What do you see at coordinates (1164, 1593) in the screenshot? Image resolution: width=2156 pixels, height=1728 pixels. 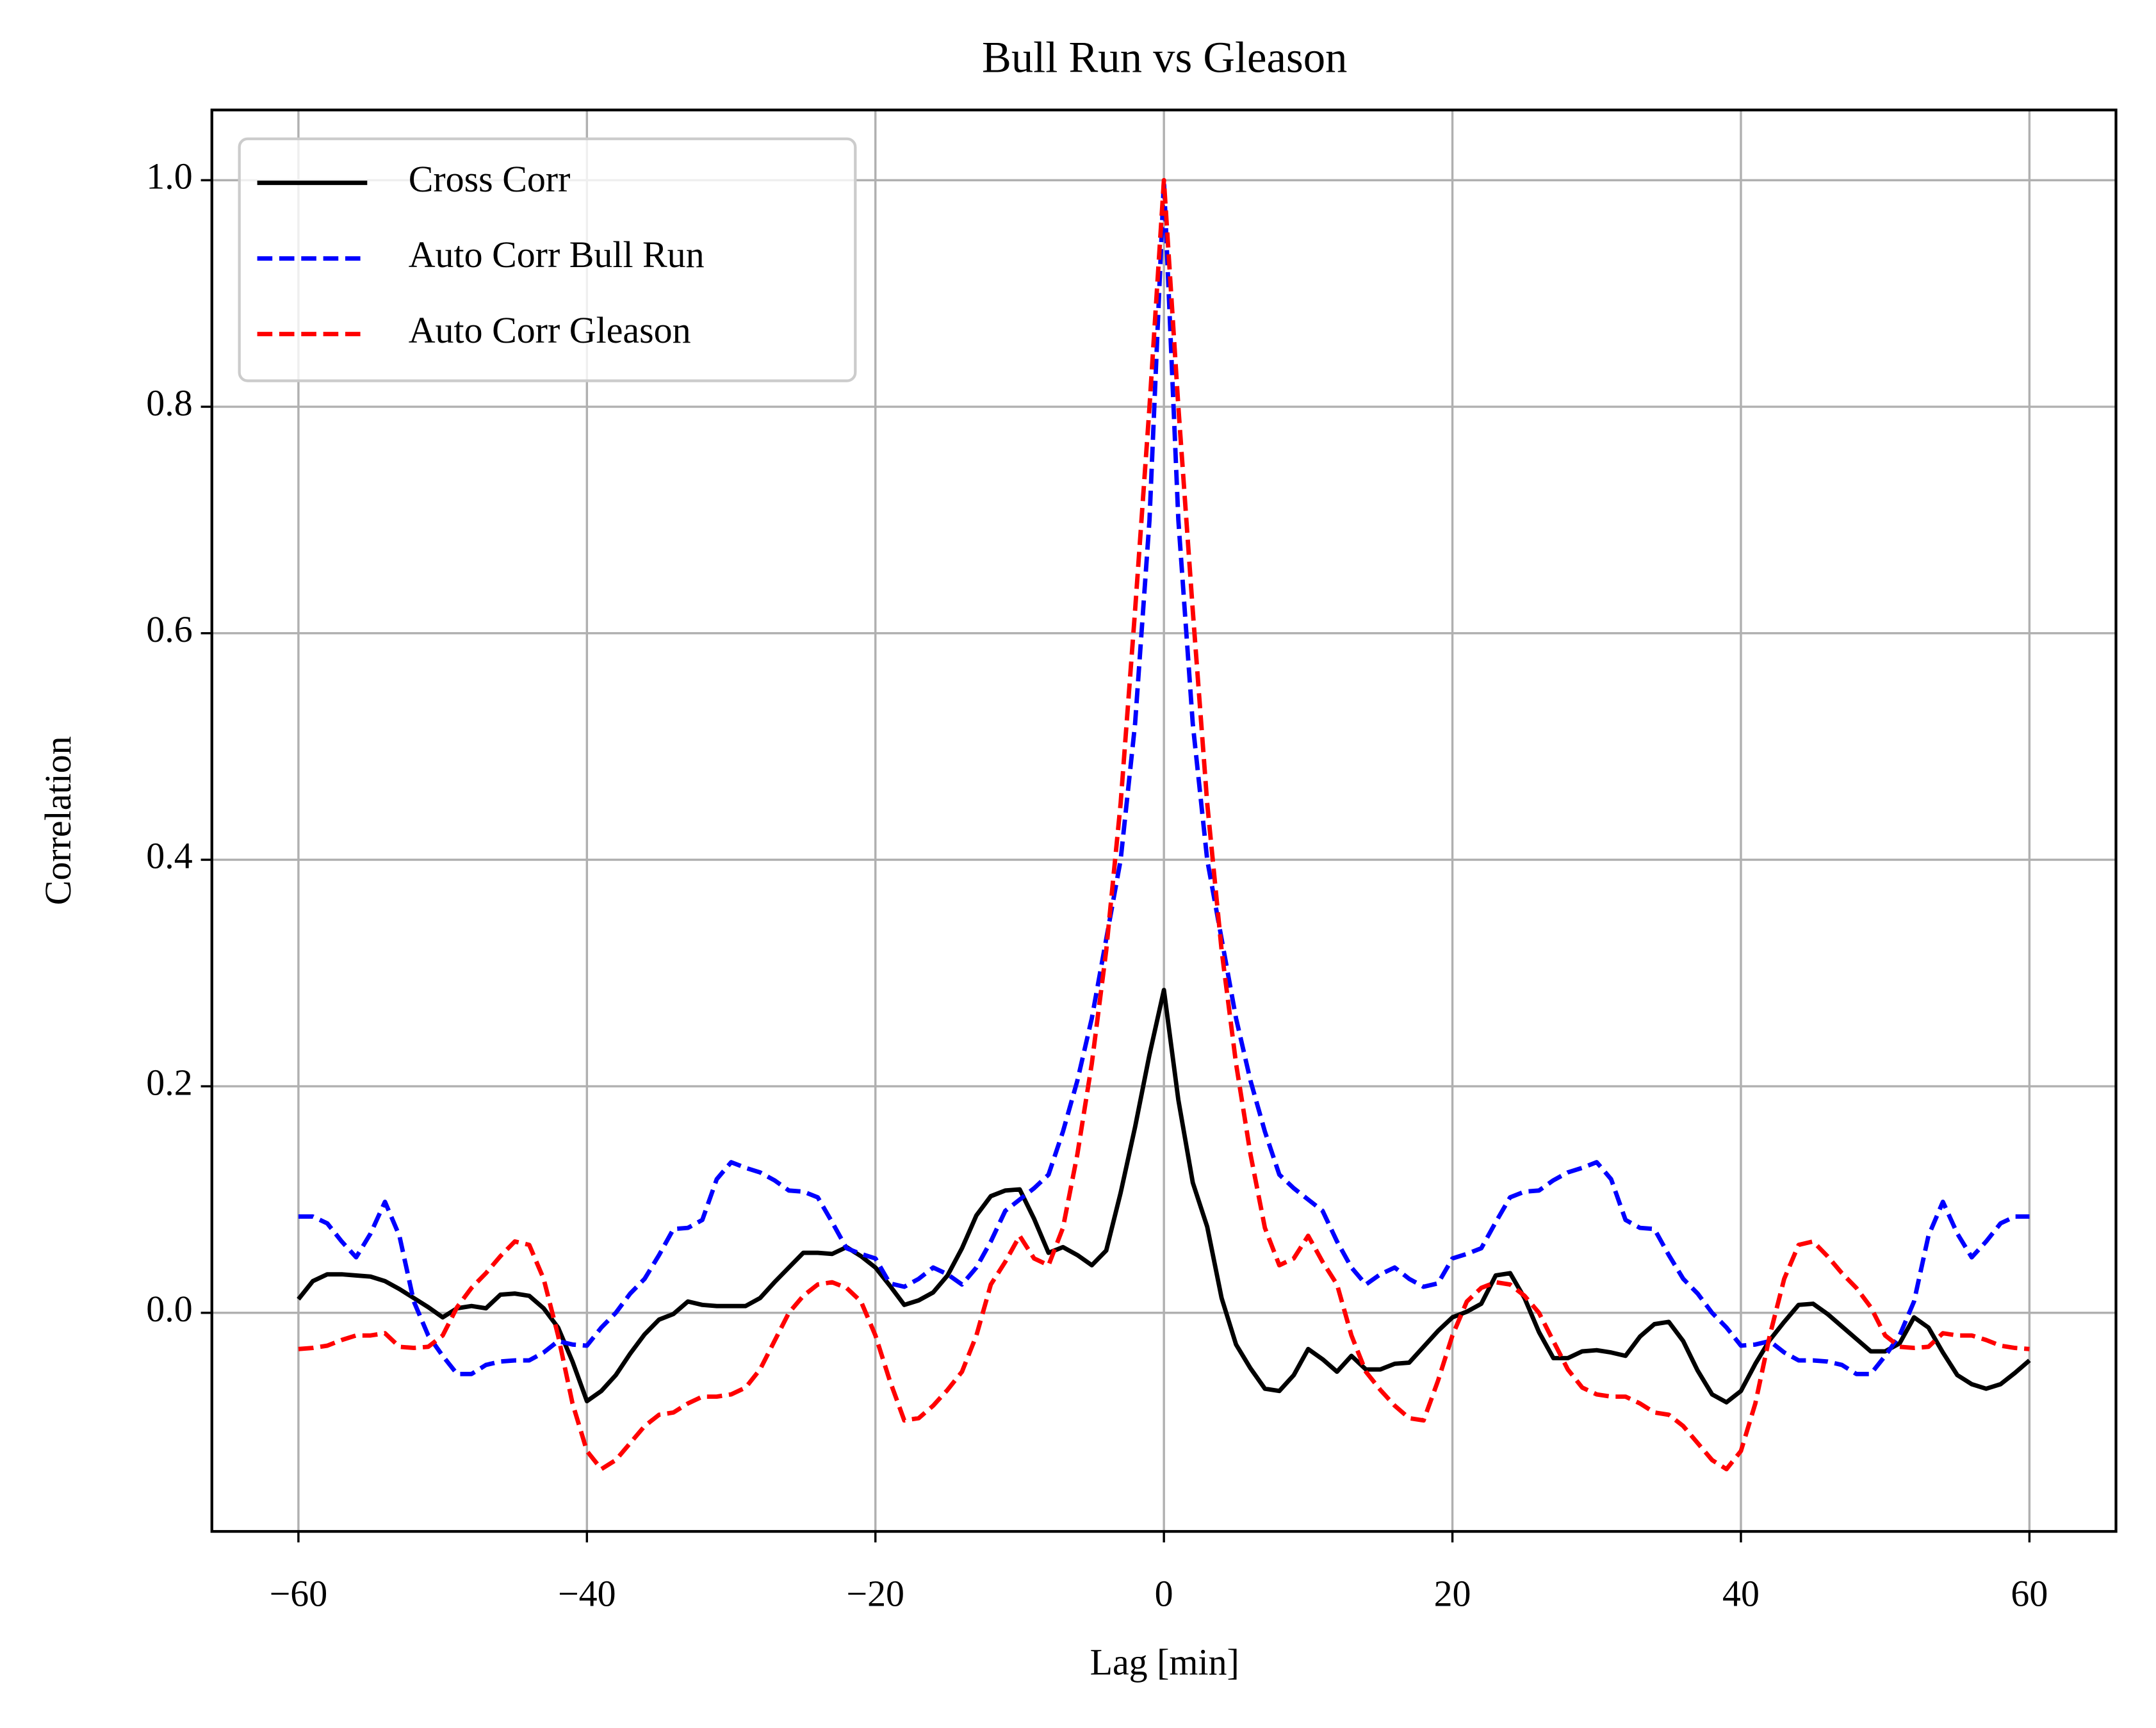 I see `x-tick-label: 0` at bounding box center [1164, 1593].